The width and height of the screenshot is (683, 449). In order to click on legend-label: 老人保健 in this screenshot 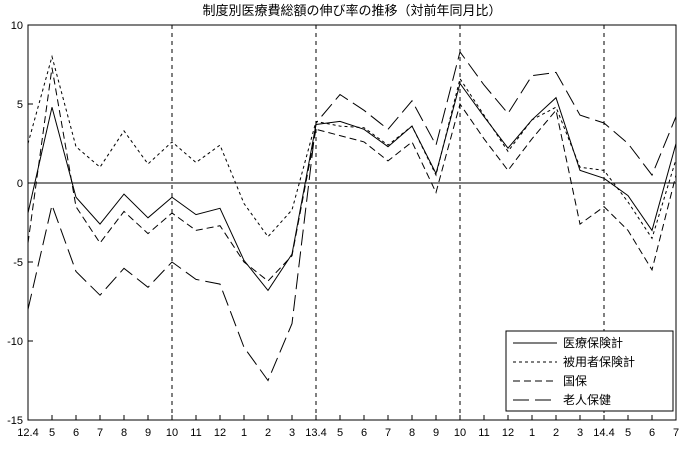, I will do `click(587, 400)`.